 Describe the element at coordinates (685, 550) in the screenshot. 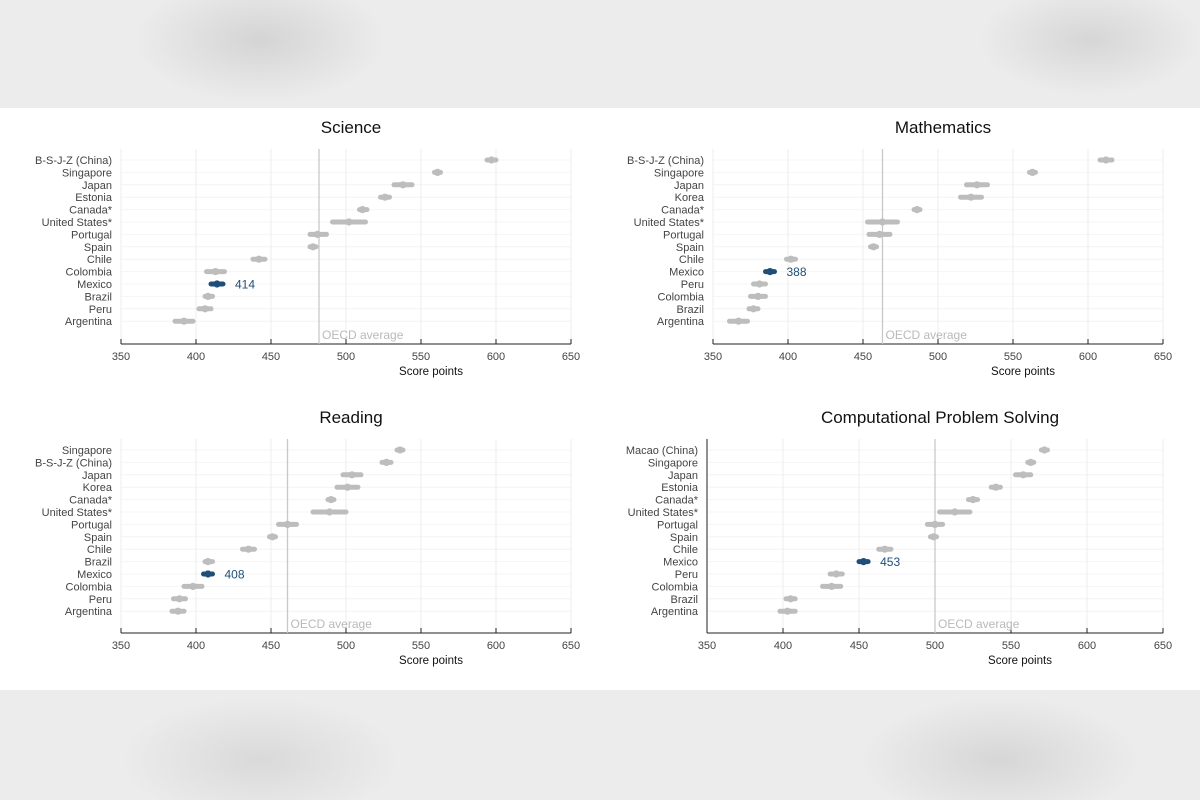

I see `country-label: Chile` at that location.